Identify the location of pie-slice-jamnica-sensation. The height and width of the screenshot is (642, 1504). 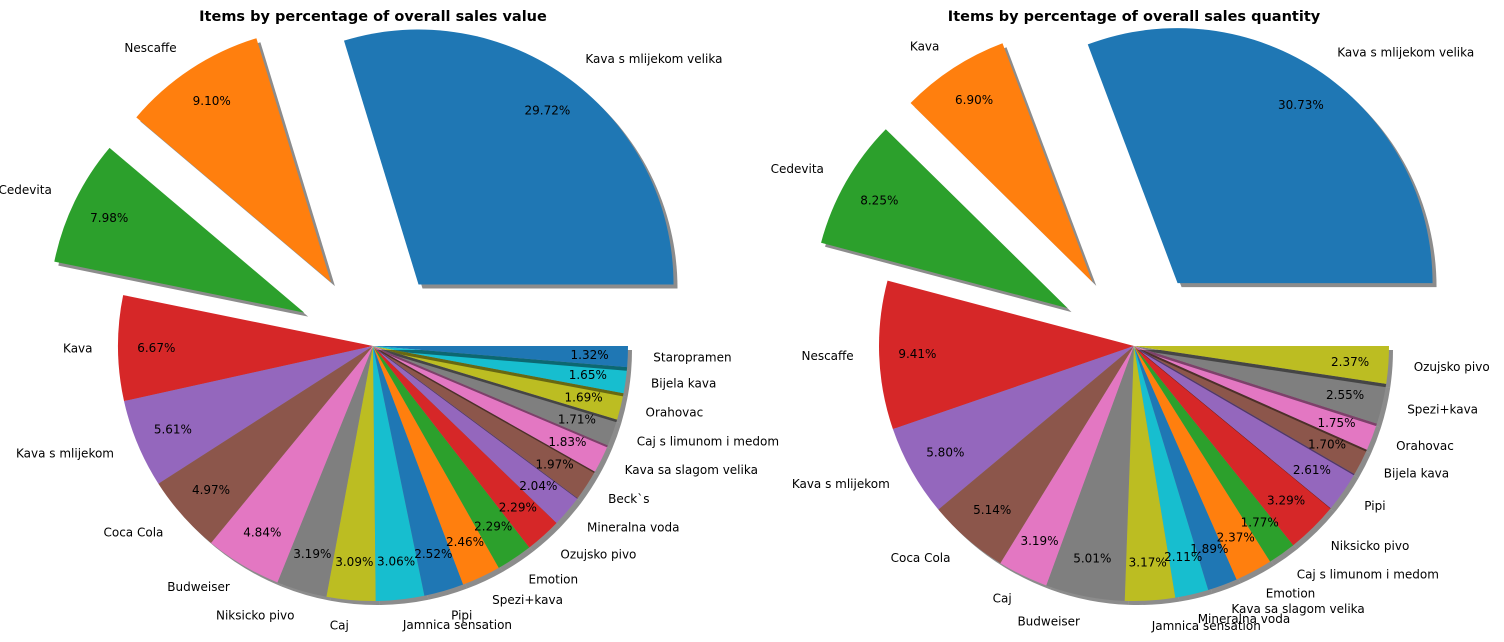
(399, 473).